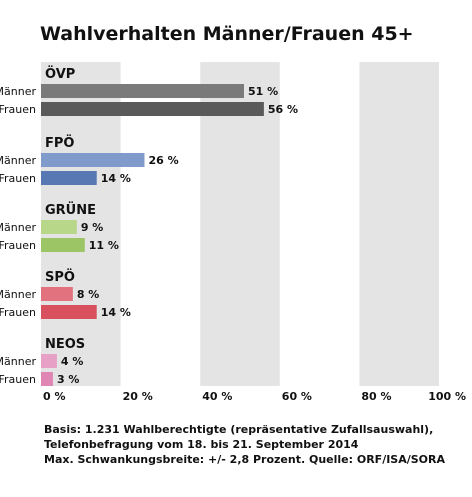  I want to click on bar-grüne-maenner, so click(59, 227).